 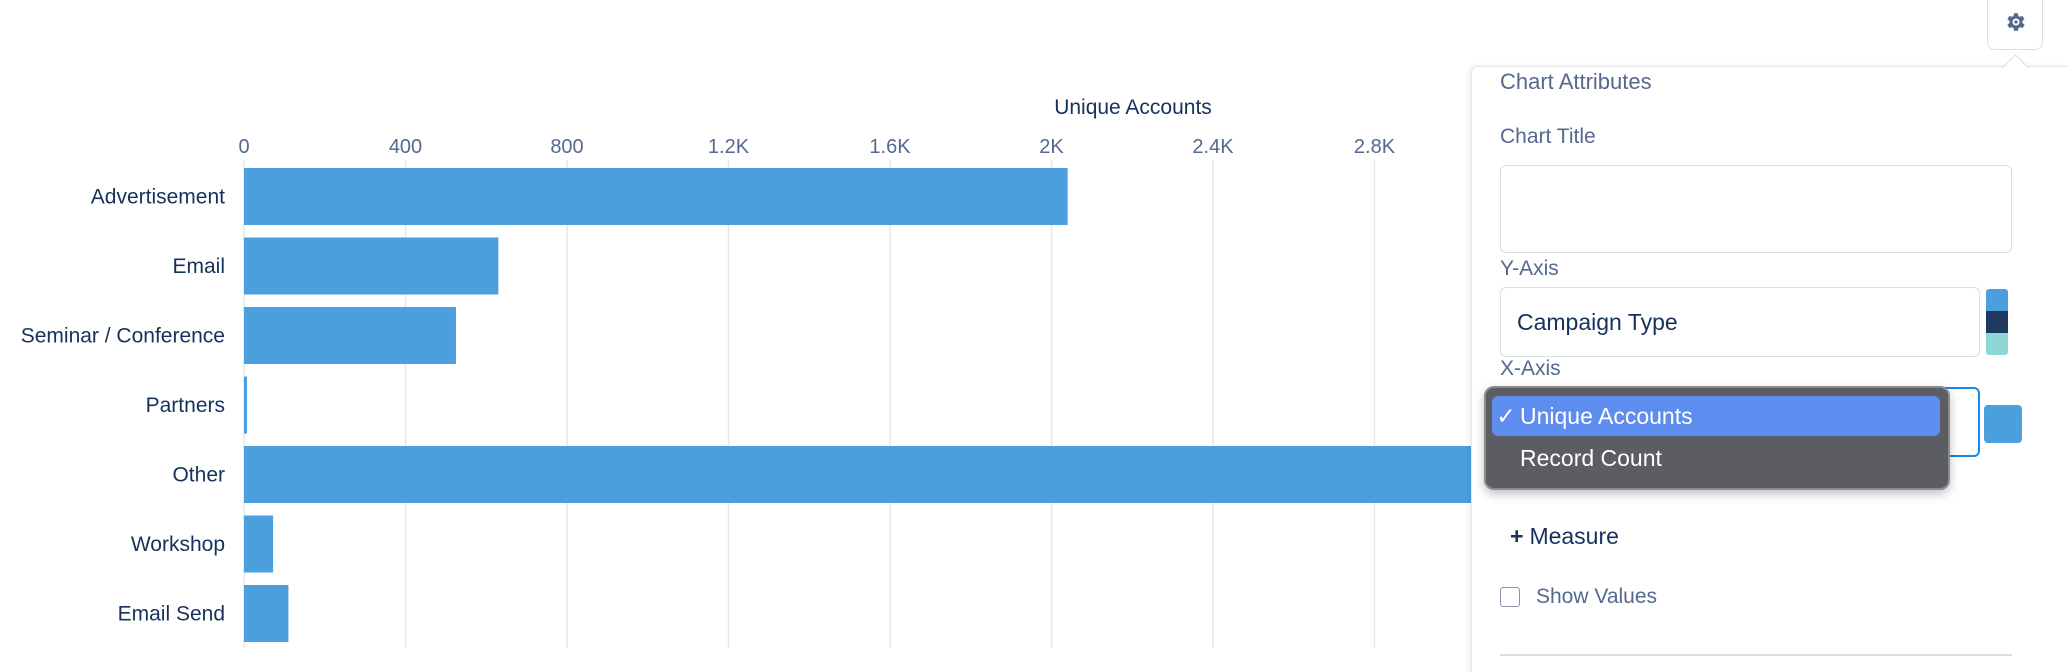 I want to click on y-axis-value: Campaign Type, so click(x=1597, y=321).